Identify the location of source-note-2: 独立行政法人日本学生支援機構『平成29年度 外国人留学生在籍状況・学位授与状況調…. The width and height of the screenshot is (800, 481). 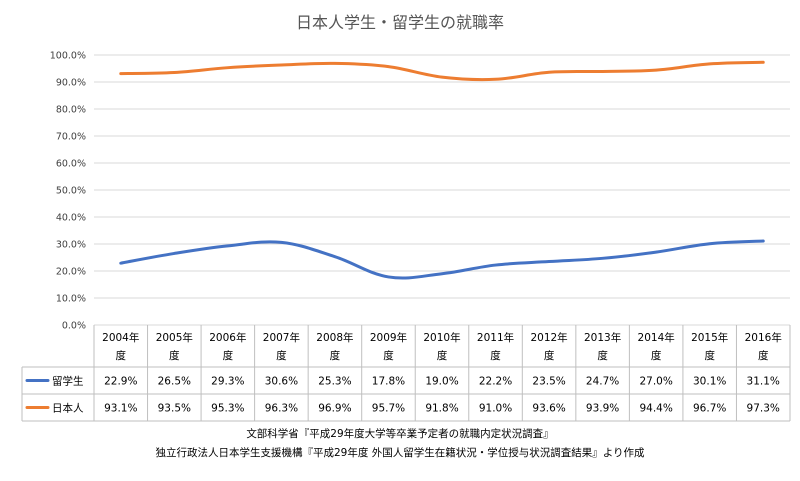
(400, 452).